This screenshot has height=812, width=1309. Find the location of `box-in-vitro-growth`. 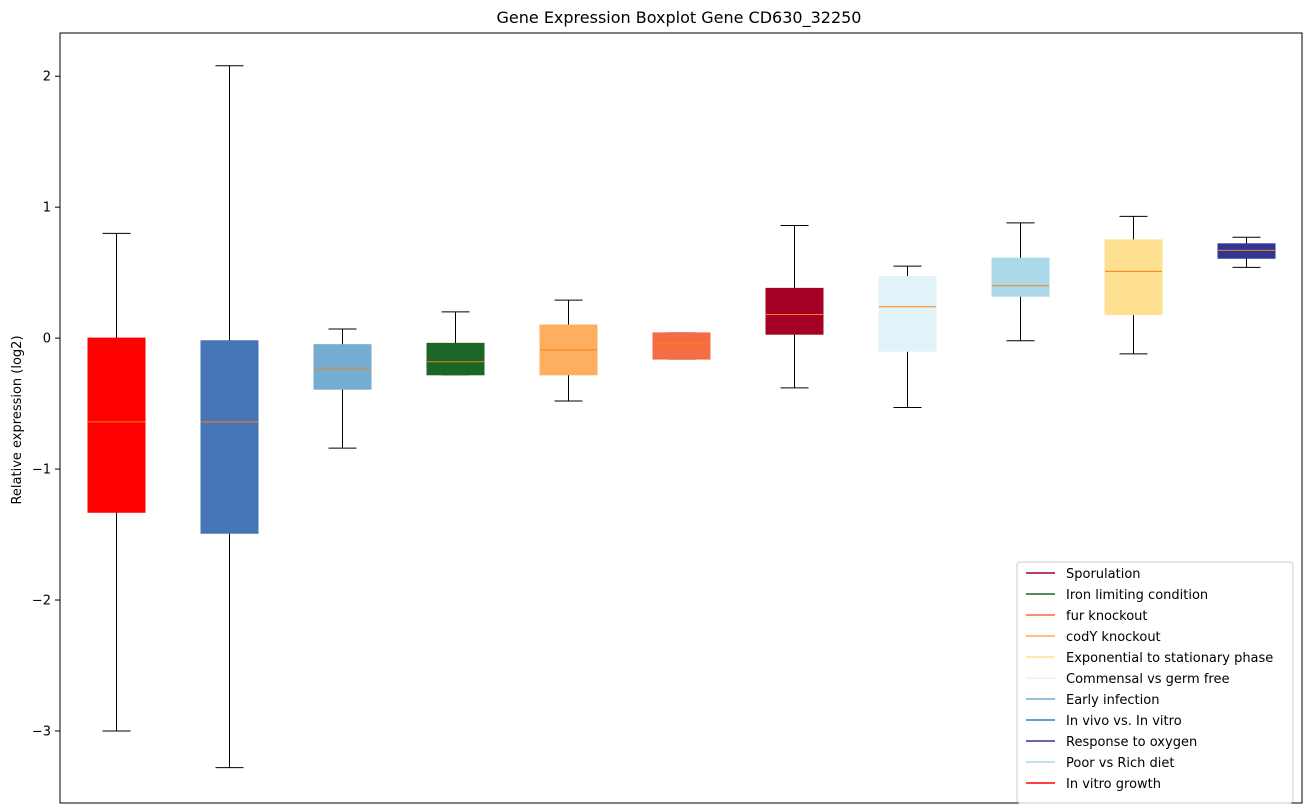

box-in-vitro-growth is located at coordinates (116, 482).